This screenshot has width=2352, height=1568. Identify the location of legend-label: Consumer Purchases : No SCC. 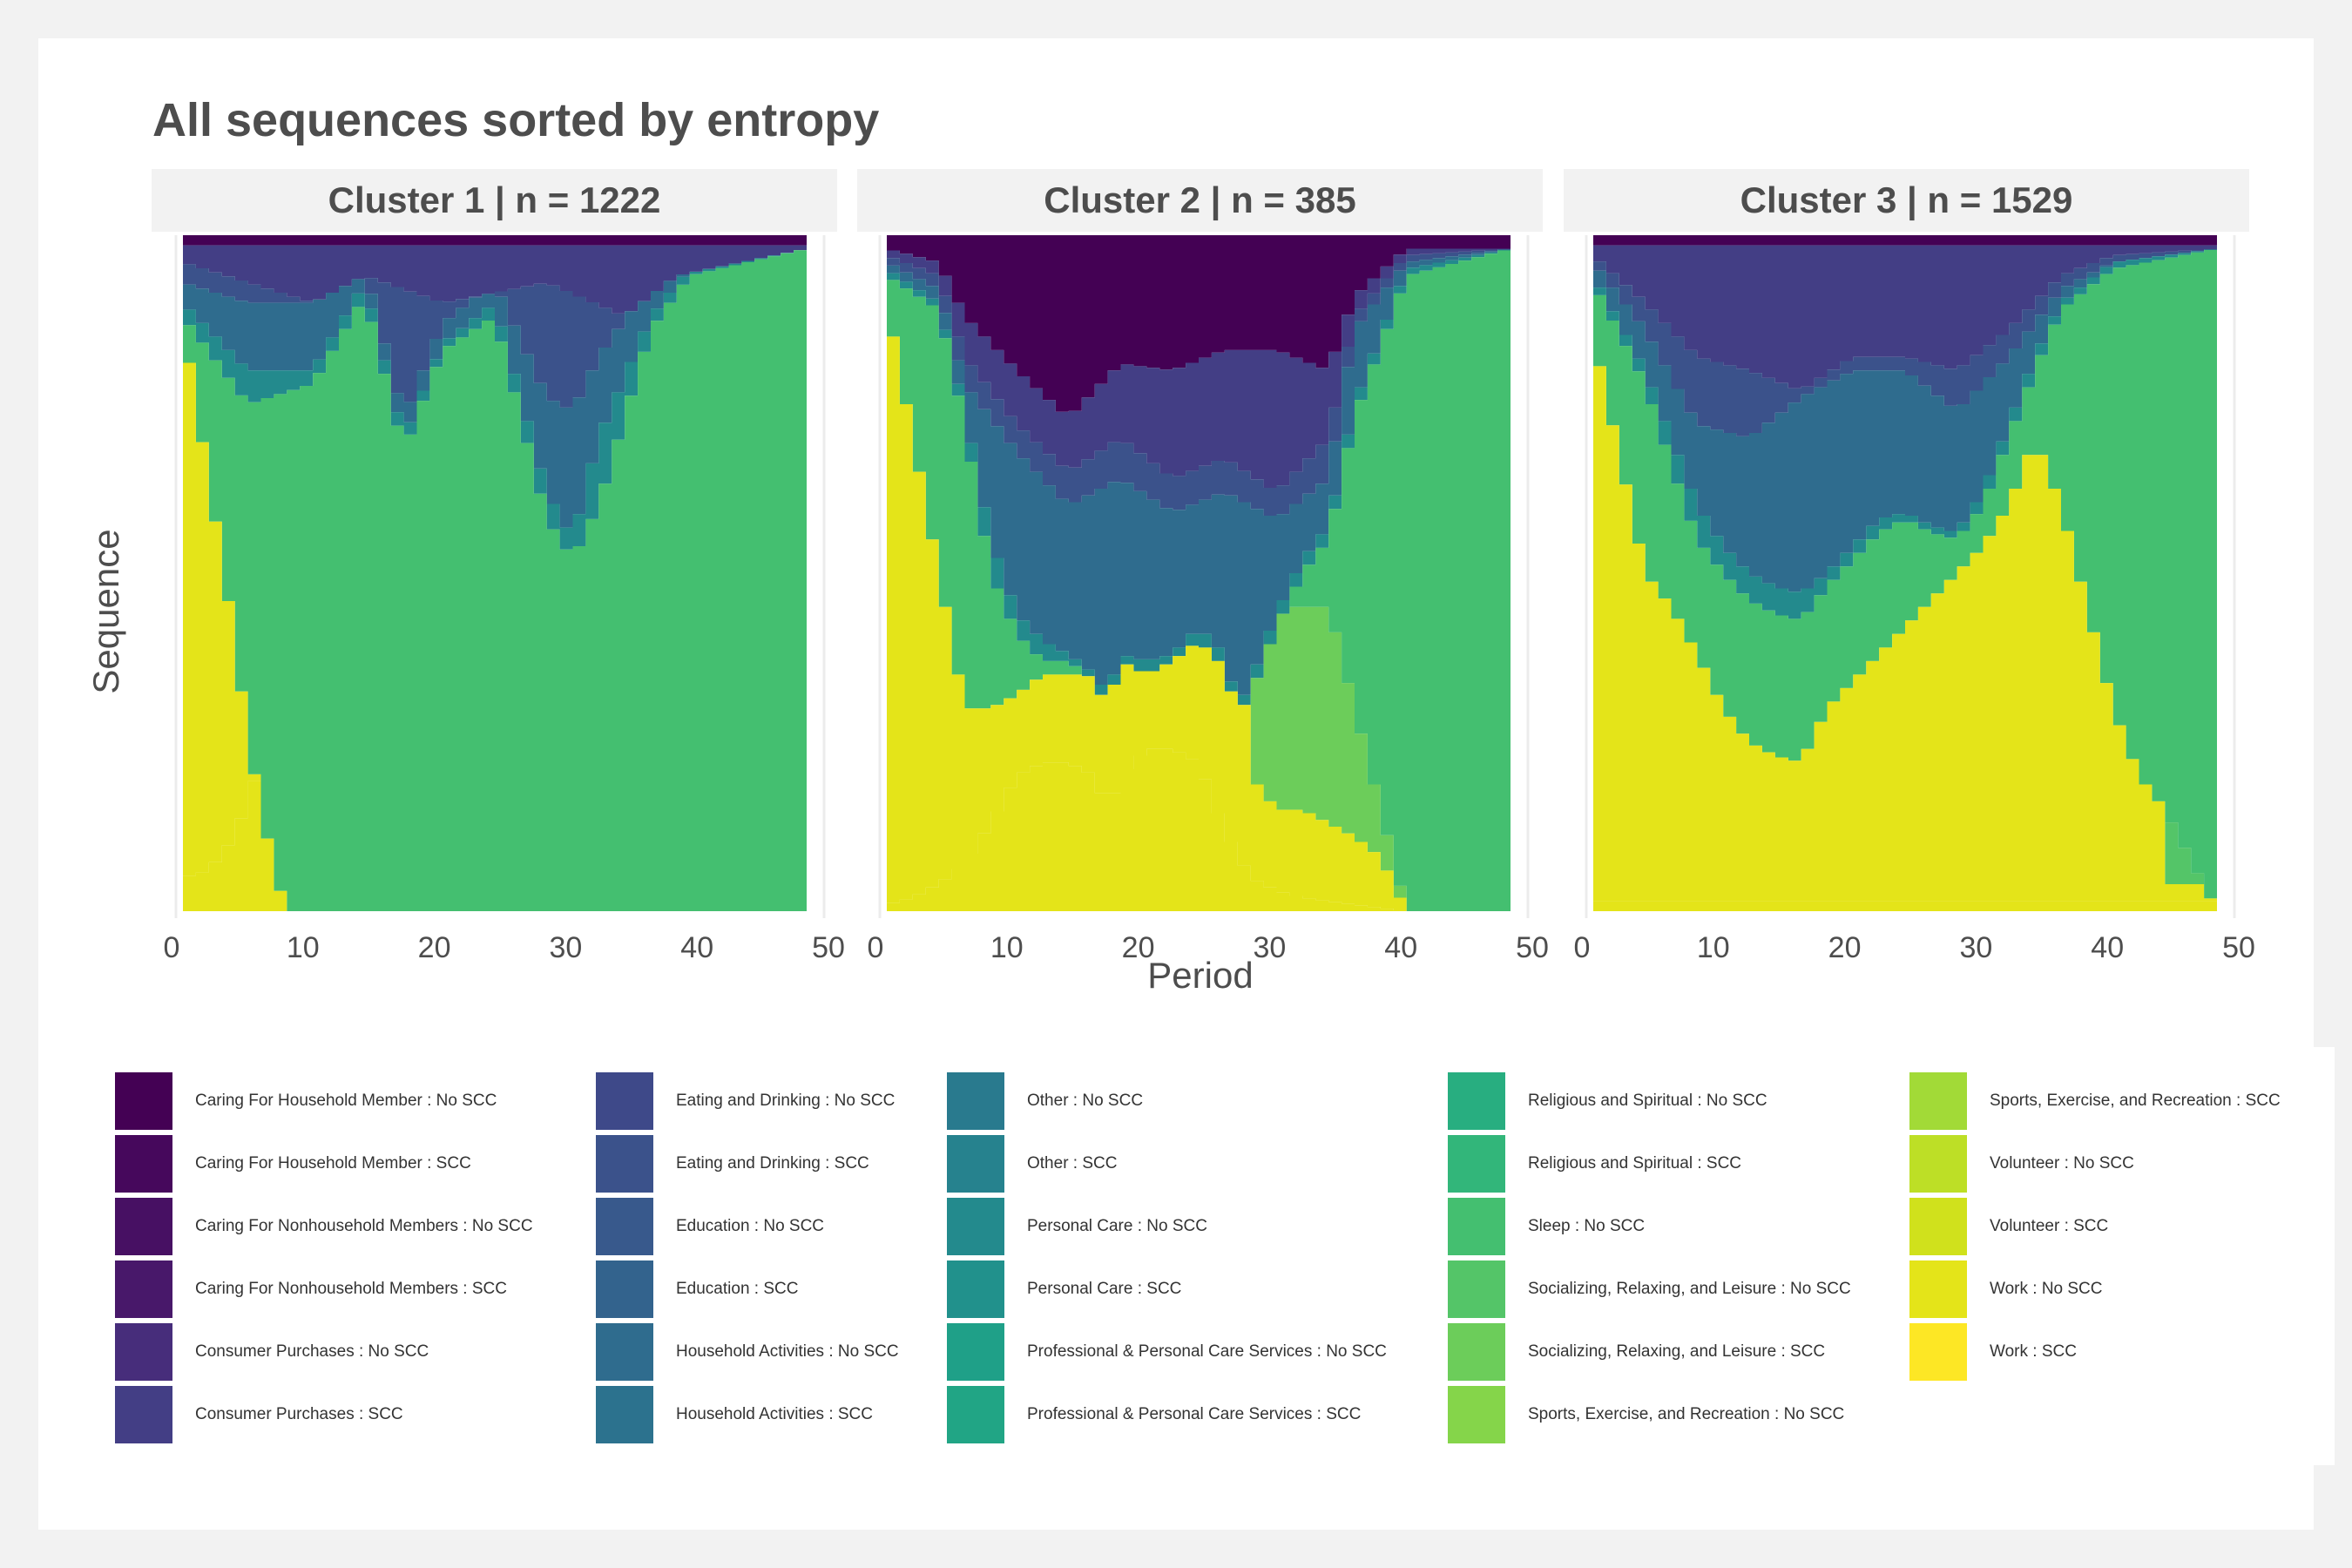
(312, 1351).